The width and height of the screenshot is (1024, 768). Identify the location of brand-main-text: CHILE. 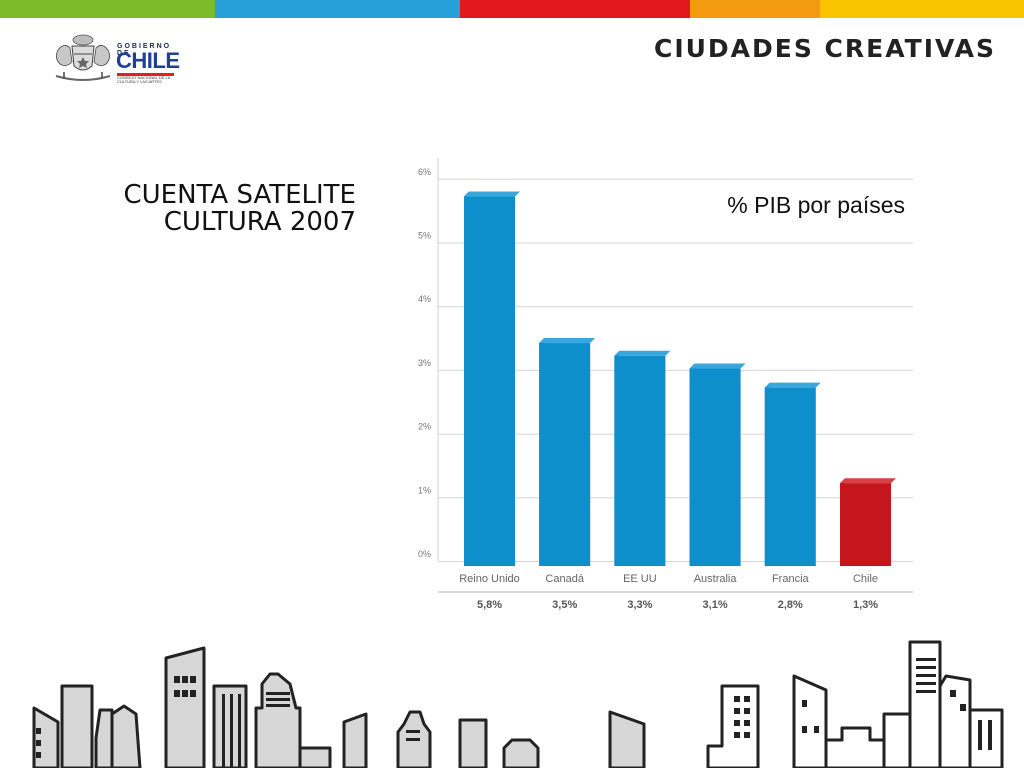
(148, 60).